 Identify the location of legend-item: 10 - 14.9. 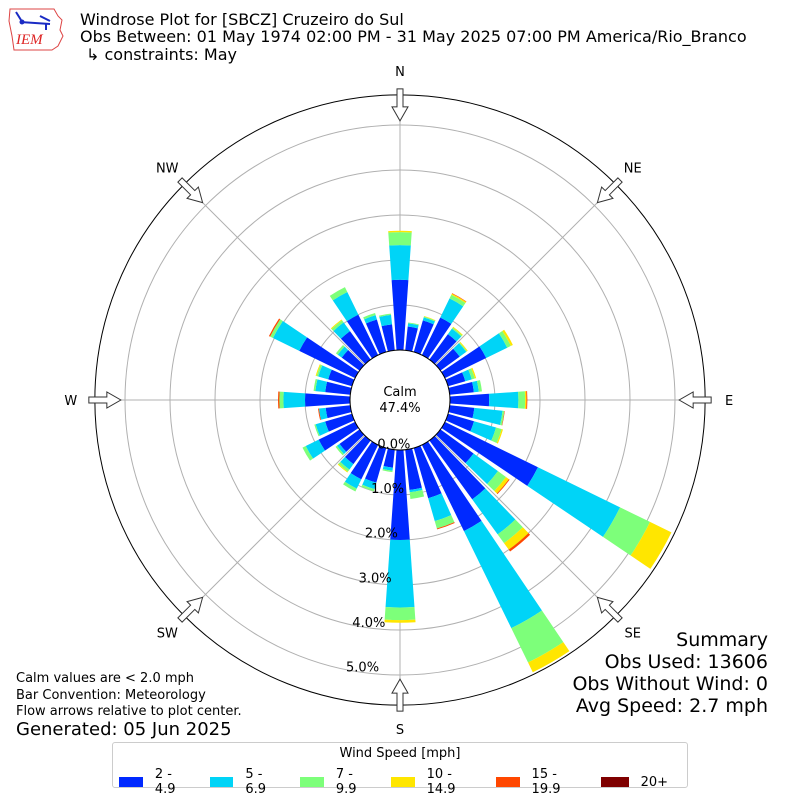
(433, 782).